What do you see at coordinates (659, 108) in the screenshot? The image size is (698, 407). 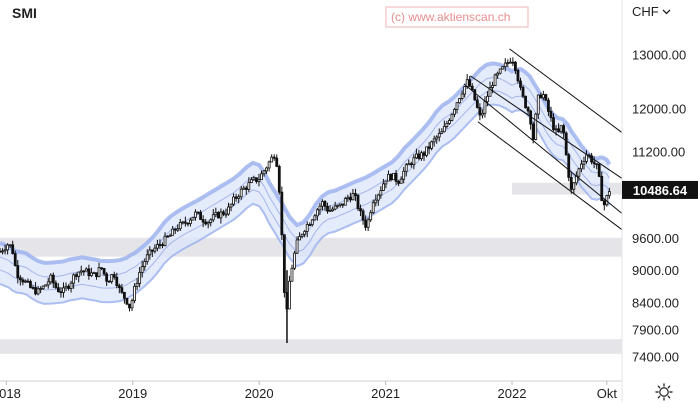 I see `y-tick-label: 12000.00` at bounding box center [659, 108].